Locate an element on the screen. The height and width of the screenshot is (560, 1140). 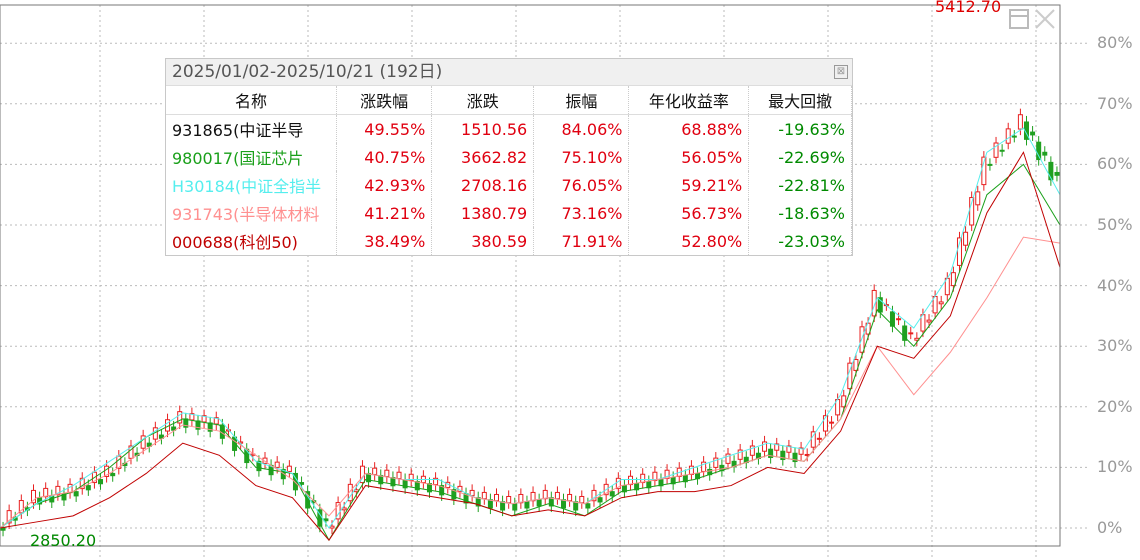
cell-chg: 2708.16 is located at coordinates (483, 185).